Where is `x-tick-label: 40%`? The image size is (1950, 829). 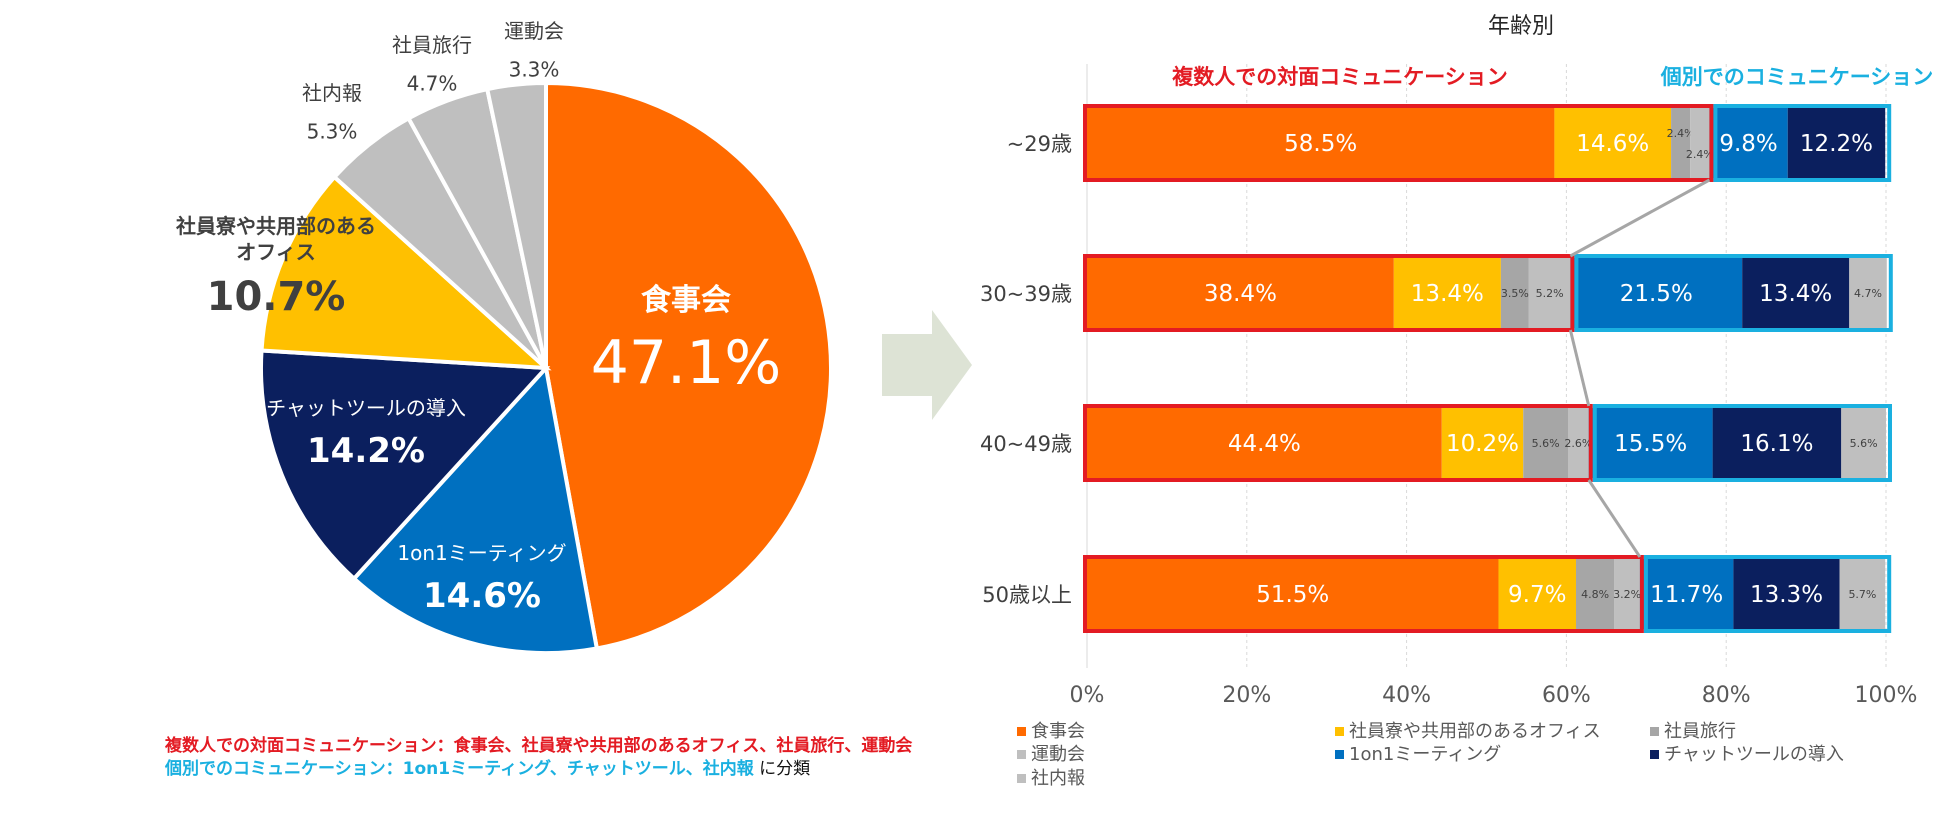
x-tick-label: 40% is located at coordinates (1406, 695).